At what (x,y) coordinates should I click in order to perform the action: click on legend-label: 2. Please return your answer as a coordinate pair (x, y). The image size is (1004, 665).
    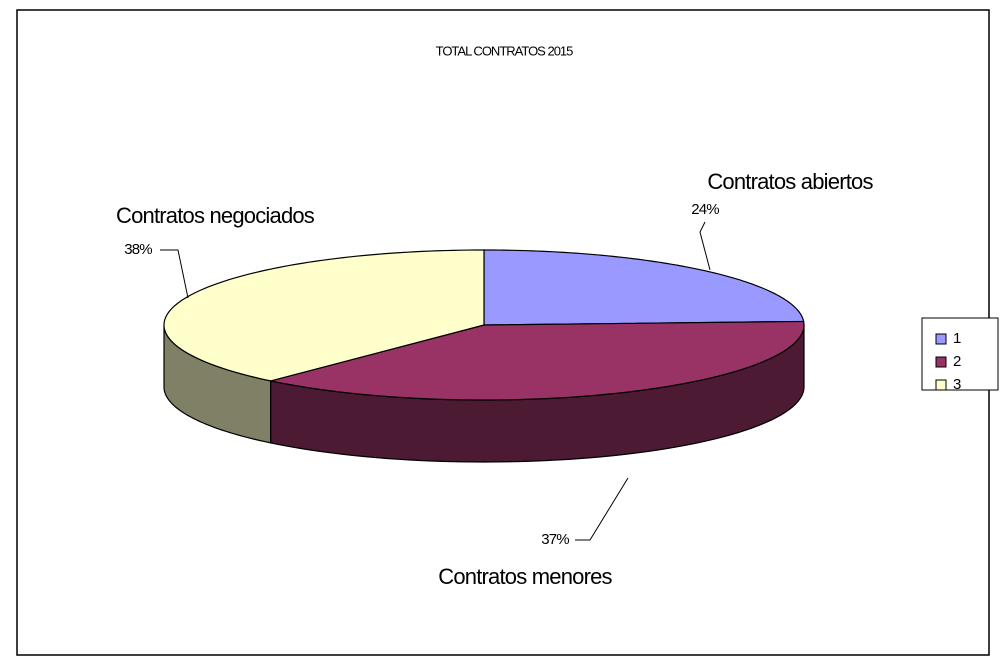
    Looking at the image, I should click on (957, 361).